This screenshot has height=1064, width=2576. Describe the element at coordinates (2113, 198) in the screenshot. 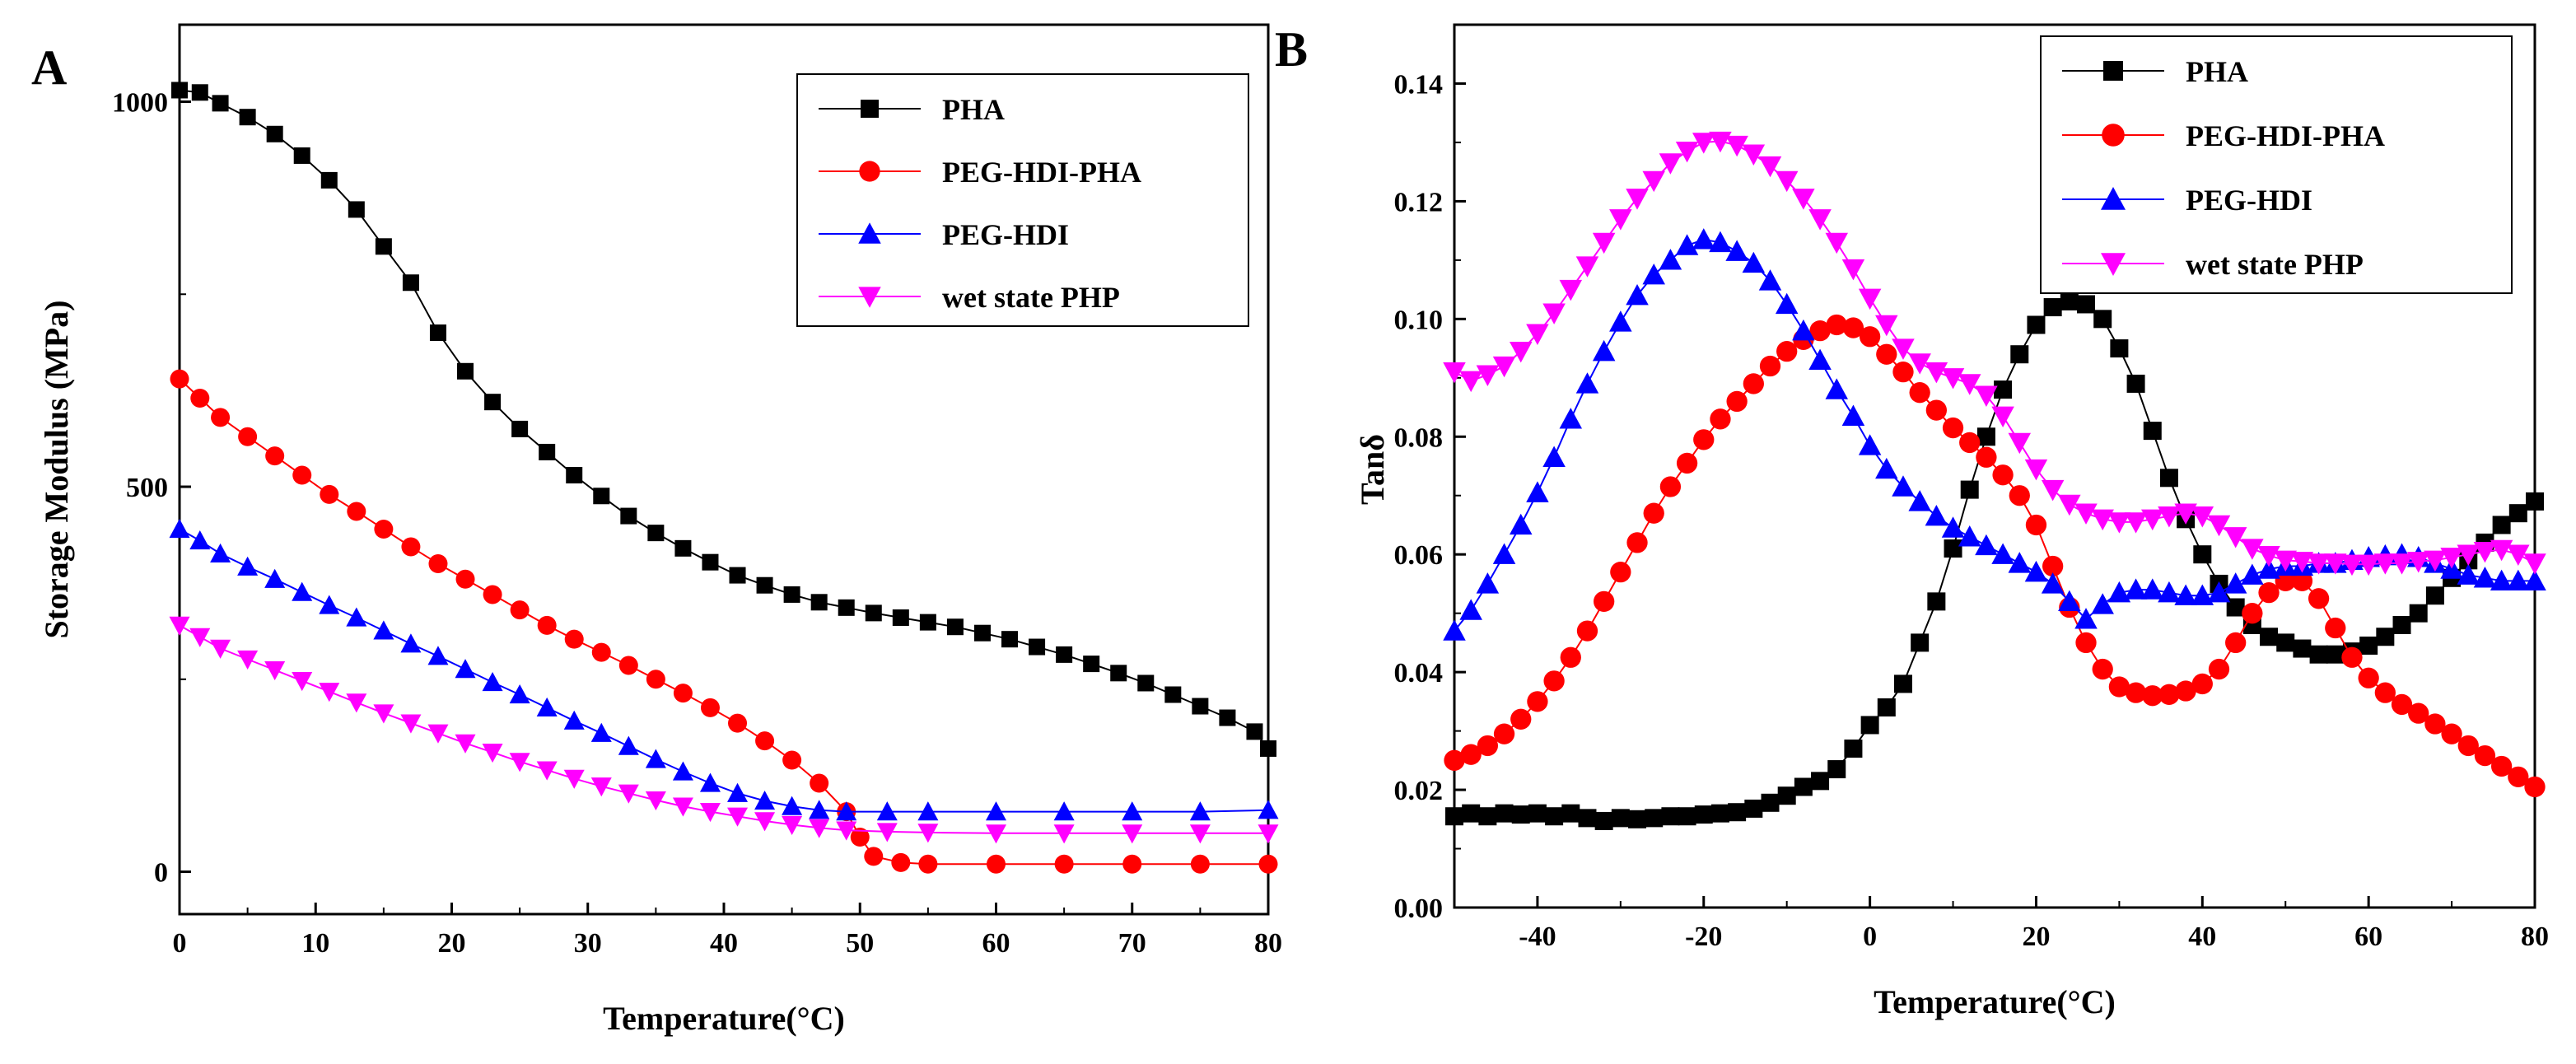

I see `panel-b-legend-marker-peg-hdi` at that location.